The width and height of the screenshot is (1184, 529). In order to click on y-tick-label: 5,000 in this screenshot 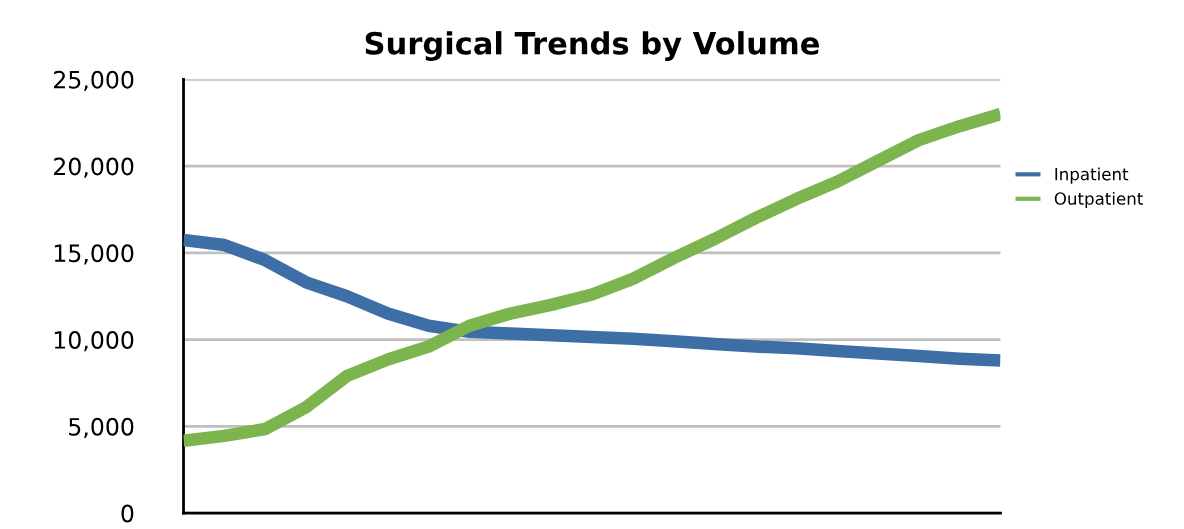, I will do `click(101, 428)`.